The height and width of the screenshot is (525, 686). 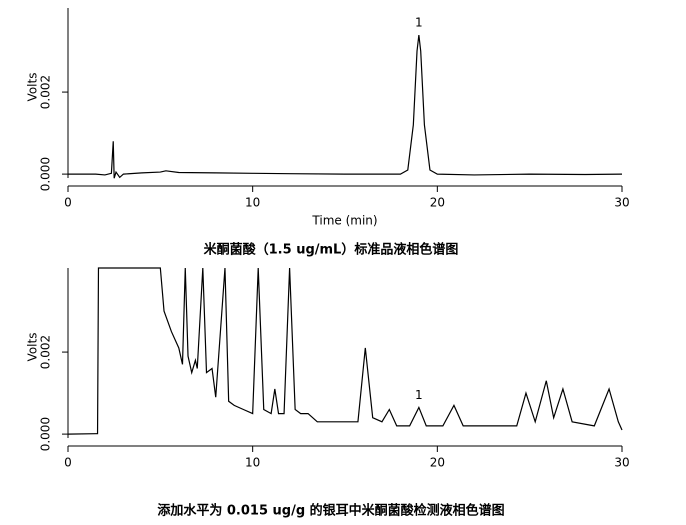 What do you see at coordinates (331, 250) in the screenshot?
I see `chart-title: 米酮菌酸（1.5 ug/mL）标准品液相色谱图` at bounding box center [331, 250].